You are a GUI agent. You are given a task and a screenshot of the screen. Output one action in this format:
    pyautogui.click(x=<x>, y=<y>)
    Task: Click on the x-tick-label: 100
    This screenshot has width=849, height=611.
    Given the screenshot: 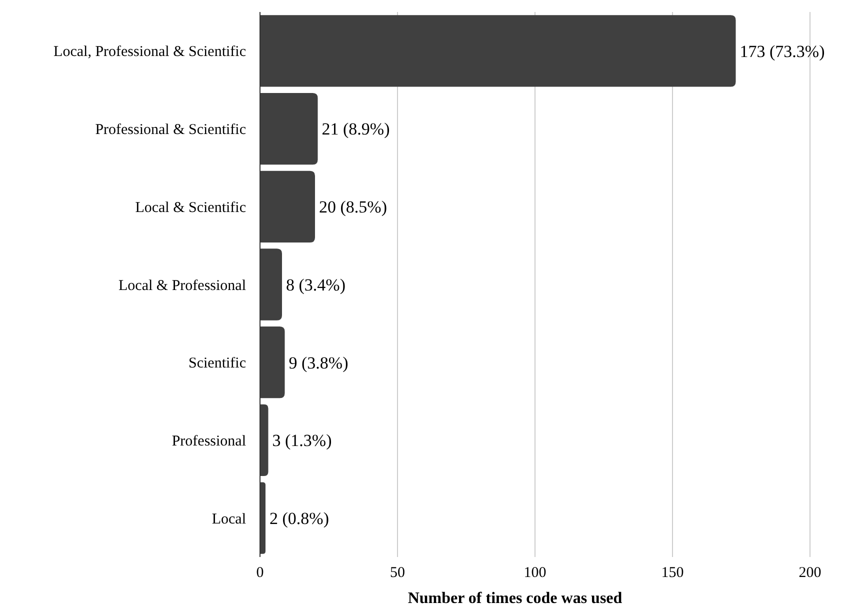 What is the action you would take?
    pyautogui.click(x=535, y=573)
    